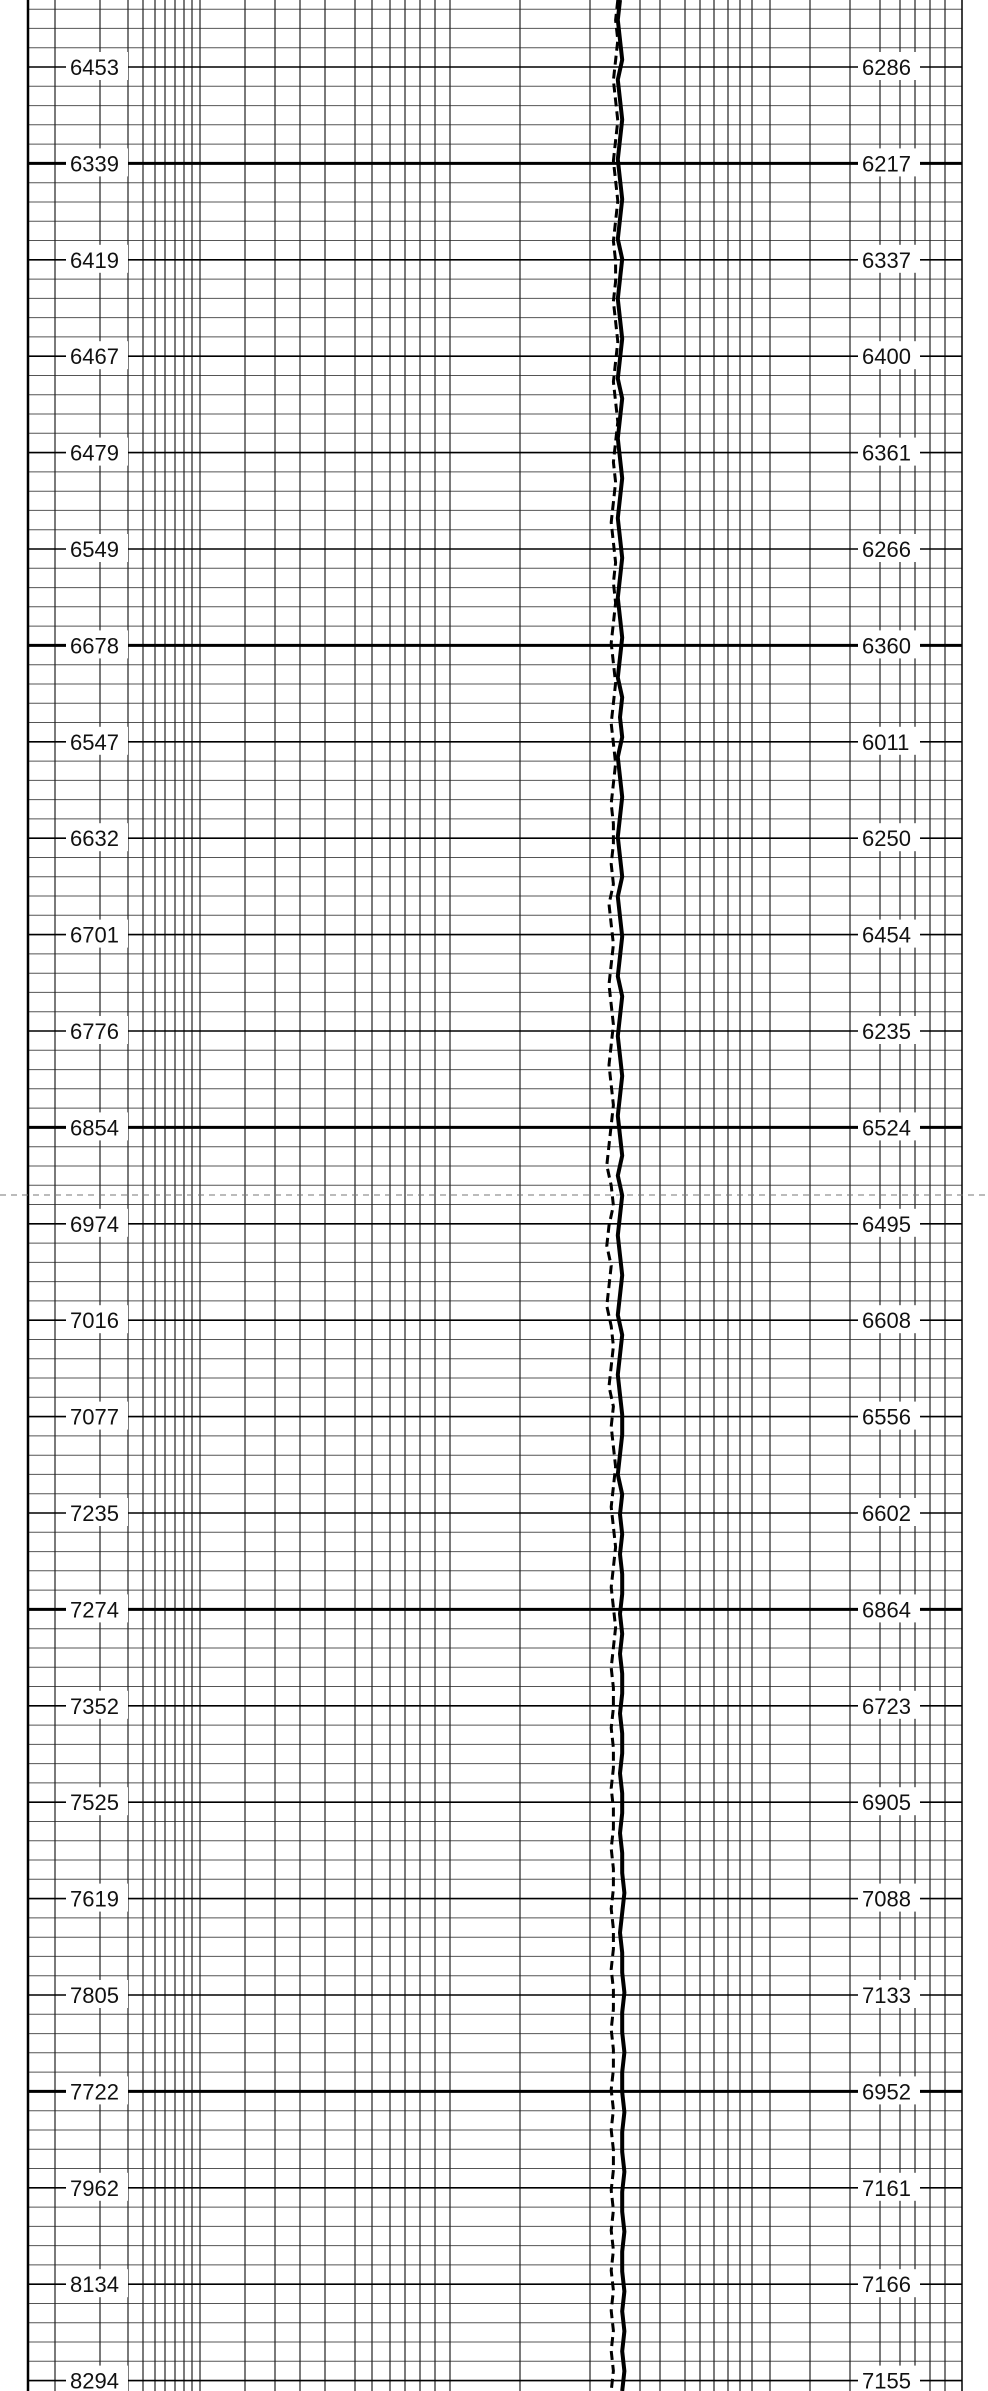 The image size is (988, 2391). Describe the element at coordinates (94, 2380) in the screenshot. I see `left-track-label: 8294` at that location.